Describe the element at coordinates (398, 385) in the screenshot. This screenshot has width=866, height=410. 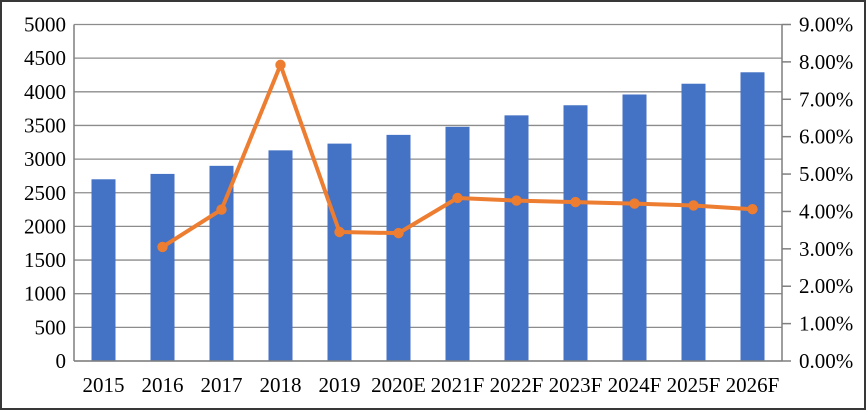
I see `x-axis-label-2020E: 2020E` at that location.